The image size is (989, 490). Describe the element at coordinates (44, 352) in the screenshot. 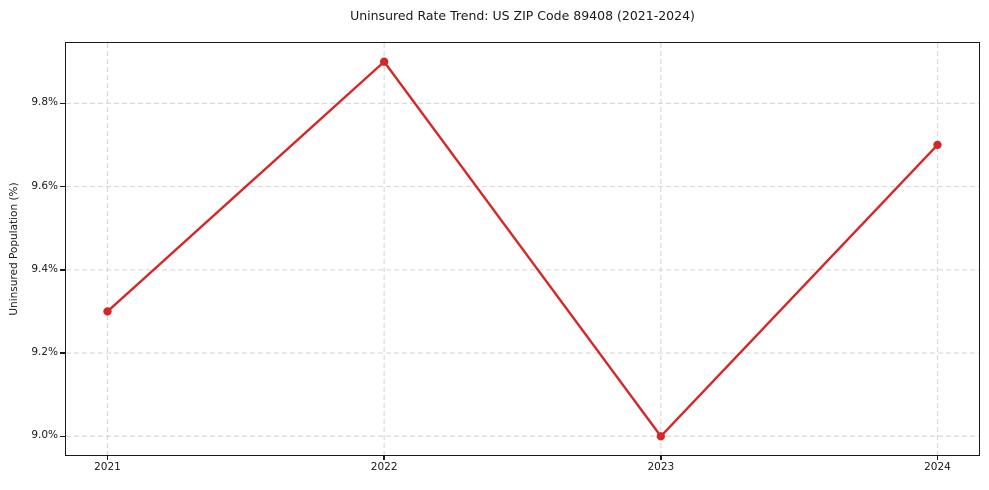

I see `y-tick-label: 9.2%` at that location.